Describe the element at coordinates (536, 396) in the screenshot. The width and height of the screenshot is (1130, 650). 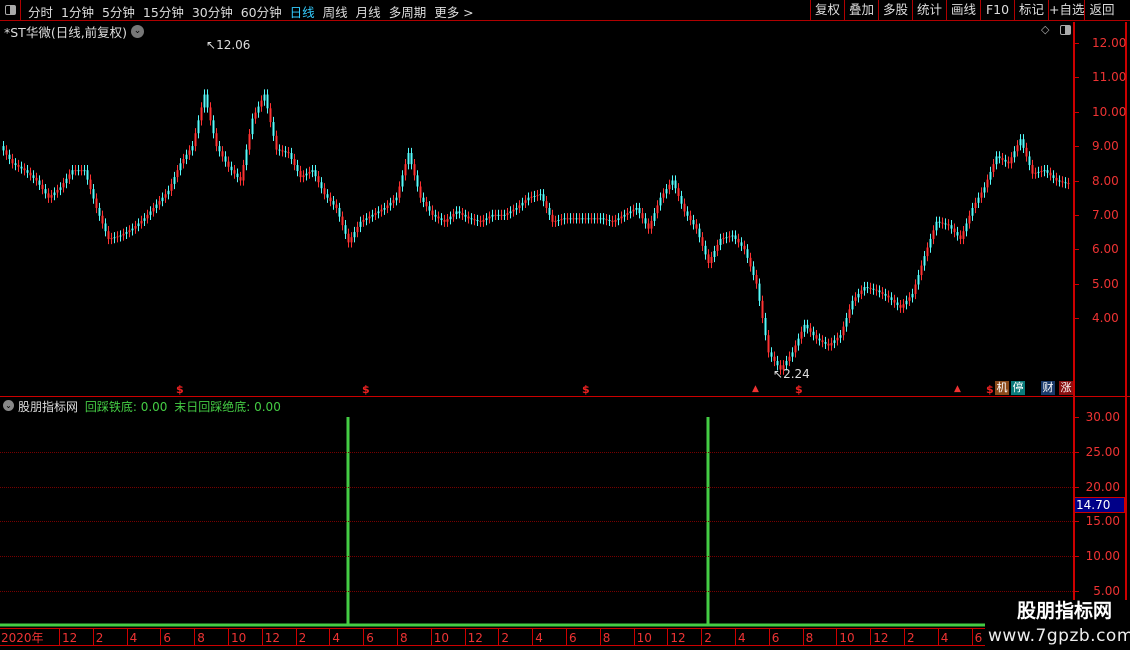
I see `panel-divider` at that location.